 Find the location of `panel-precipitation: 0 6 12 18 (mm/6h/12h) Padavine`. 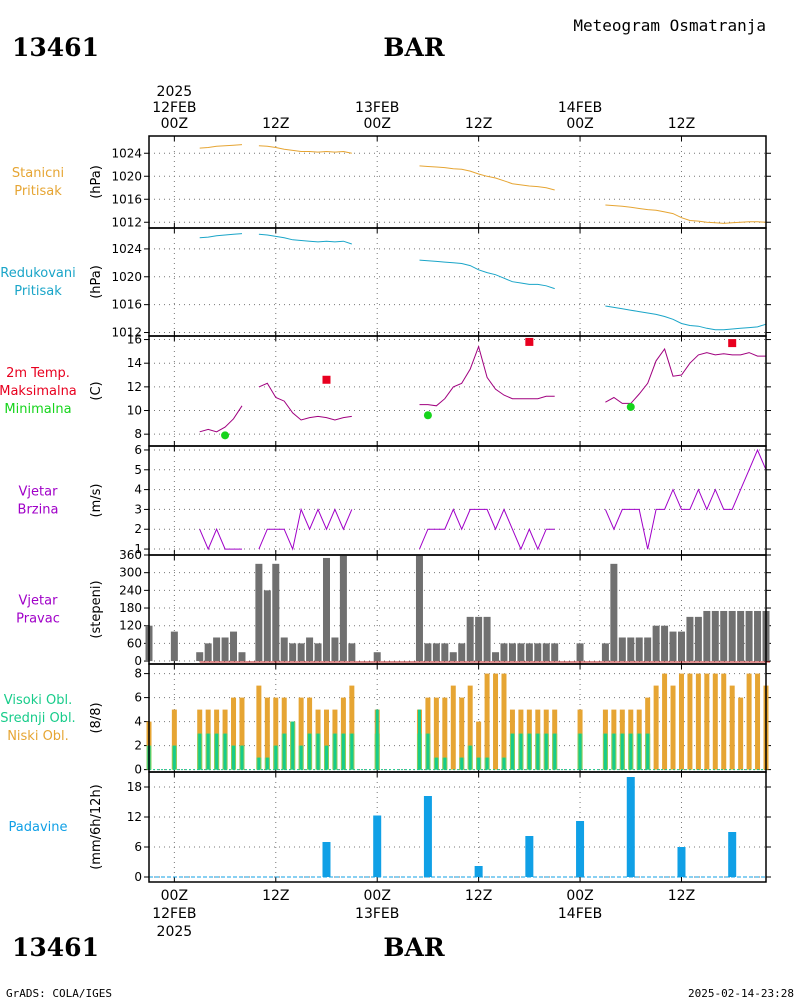

panel-precipitation: 0 6 12 18 (mm/6h/12h) Padavine is located at coordinates (390, 827).